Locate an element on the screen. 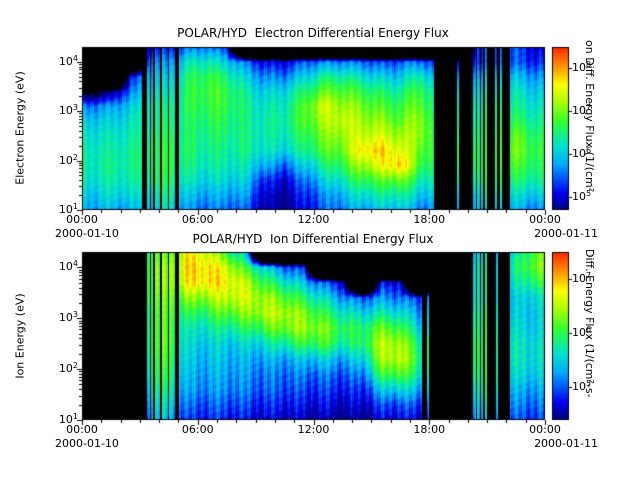 This screenshot has height=480, width=640. electron-y-axis-label: Electron Energy (eV) is located at coordinates (20, 128).